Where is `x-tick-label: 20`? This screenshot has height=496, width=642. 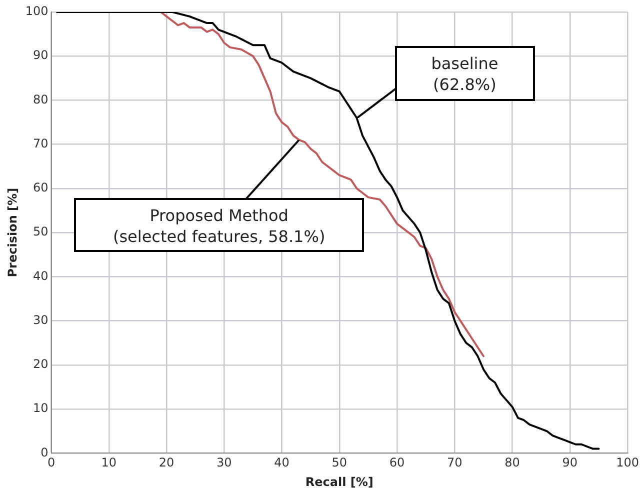 x-tick-label: 20 is located at coordinates (166, 463).